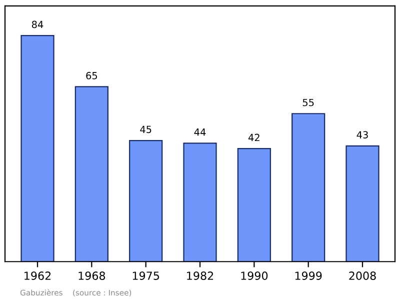 Image resolution: width=400 pixels, height=299 pixels. Describe the element at coordinates (200, 276) in the screenshot. I see `x-tick-label: 1982` at that location.